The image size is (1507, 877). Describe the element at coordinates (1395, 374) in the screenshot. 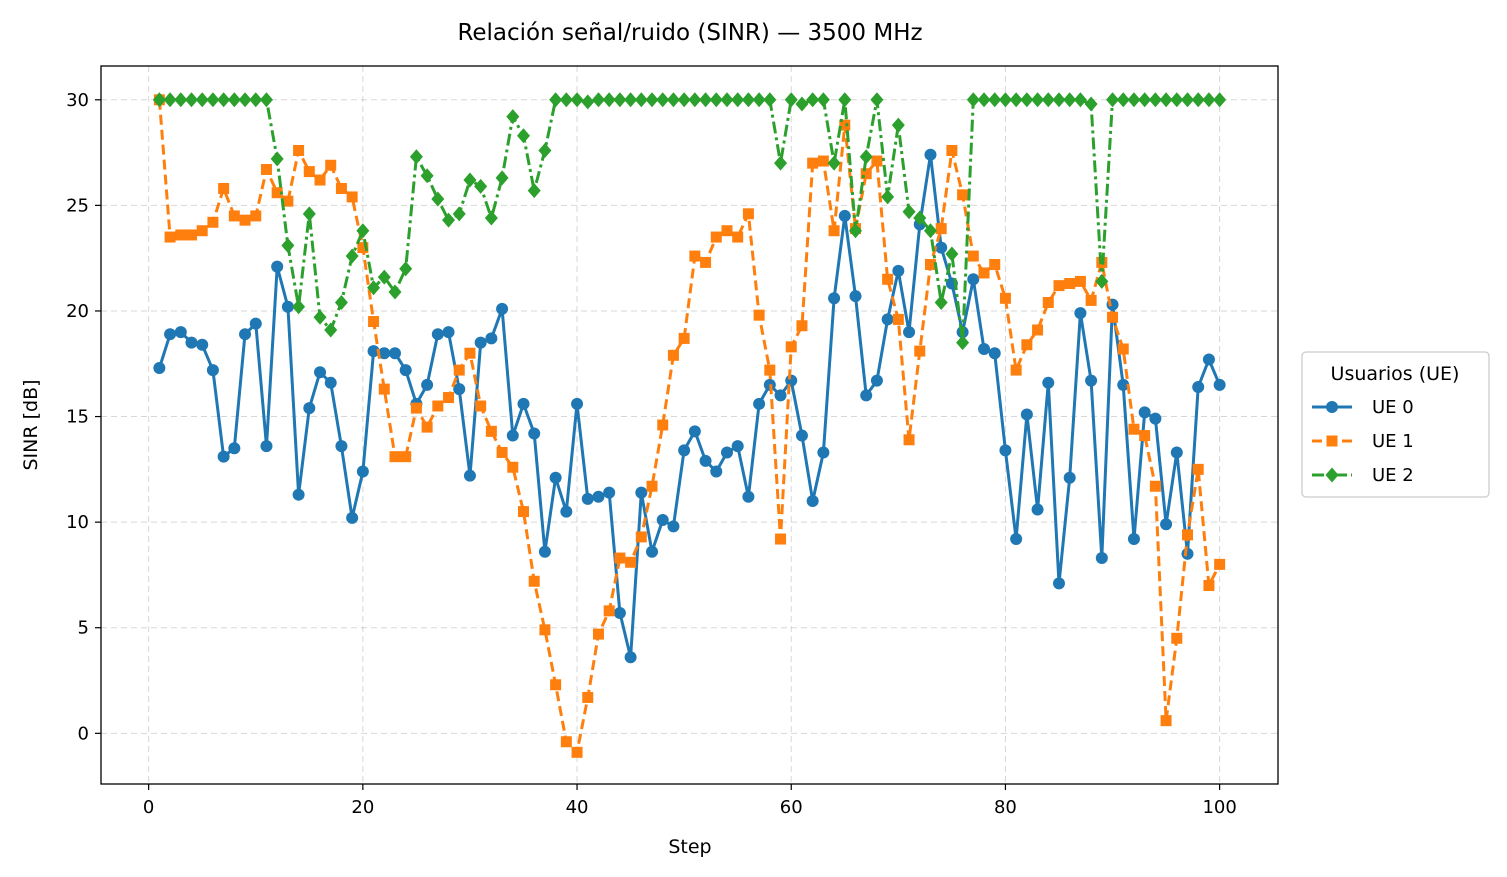

I see `legend-title: Usuarios (UE)` at that location.